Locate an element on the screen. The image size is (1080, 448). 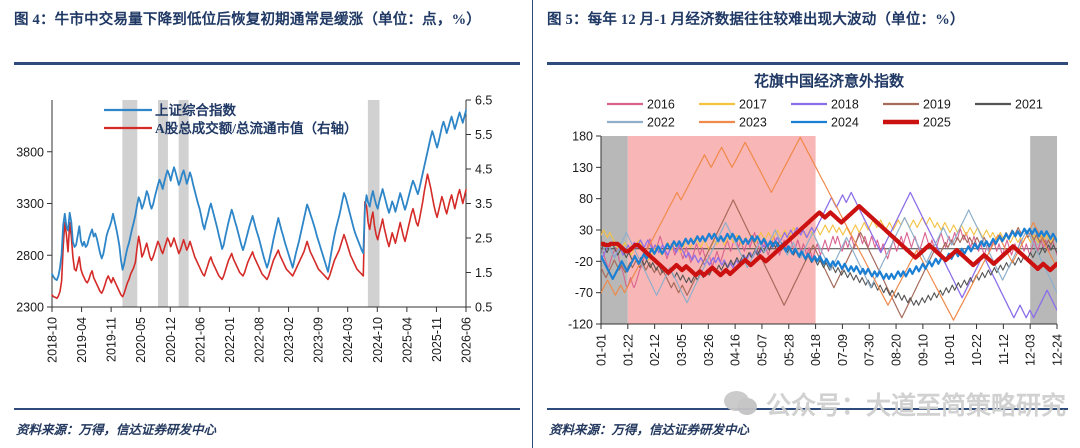
x-tick-label: 03-26 is located at coordinates (709, 350).